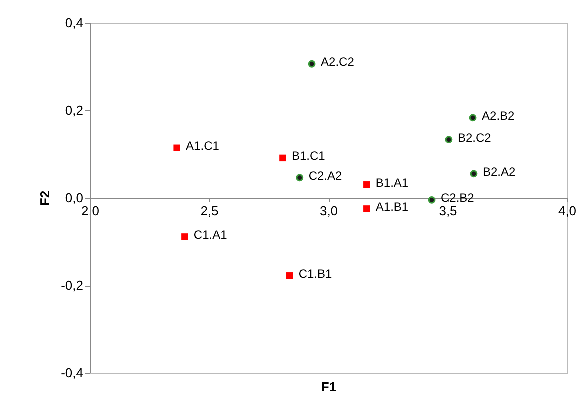  I want to click on annotation: C2.A2, so click(325, 175).